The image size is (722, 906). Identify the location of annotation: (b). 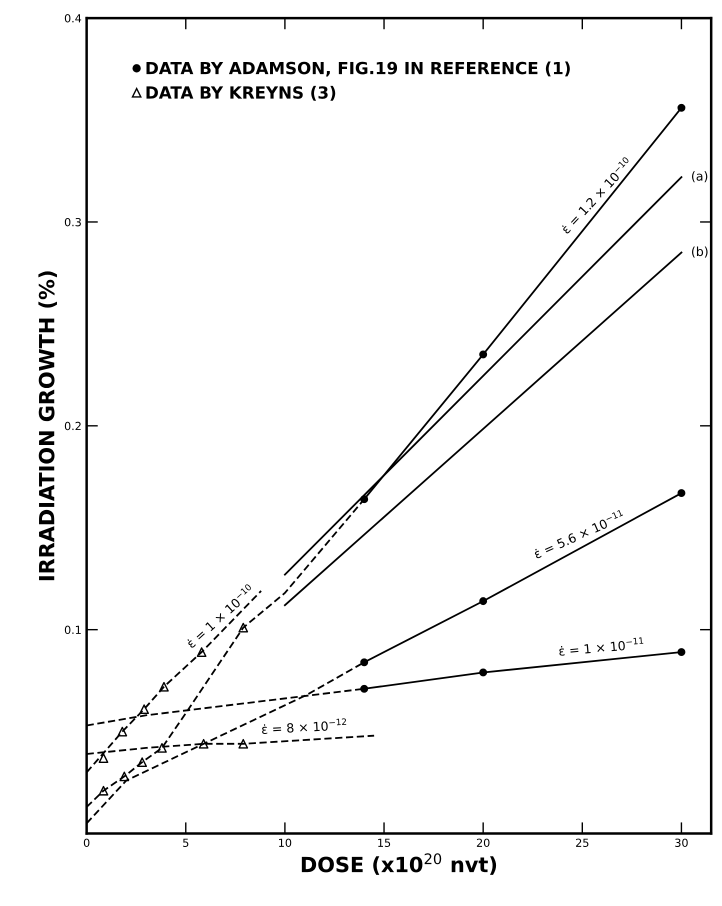
(700, 252).